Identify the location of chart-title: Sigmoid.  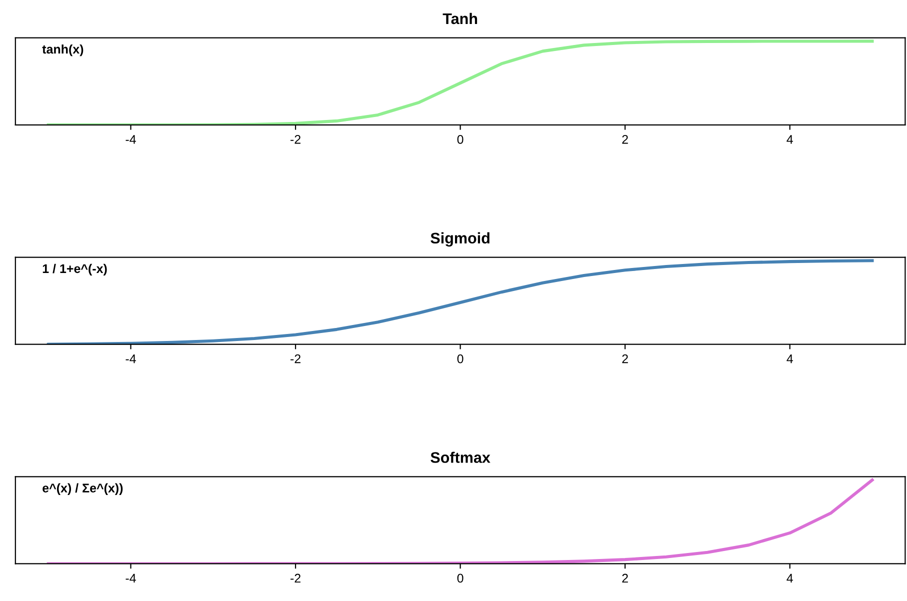
(460, 239).